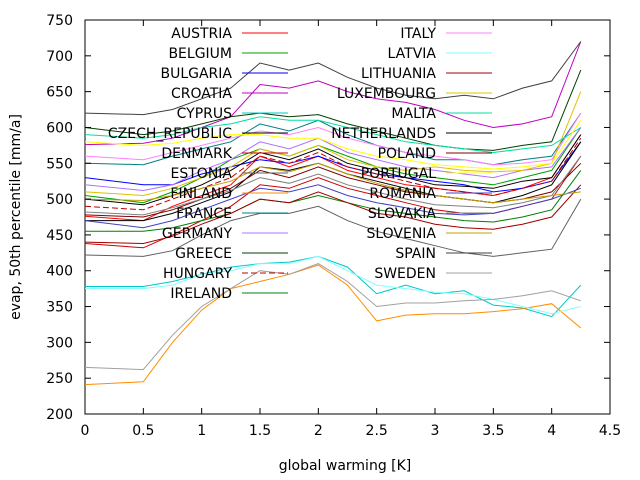 Image resolution: width=640 pixels, height=480 pixels. I want to click on series-line-estonia, so click(333, 227).